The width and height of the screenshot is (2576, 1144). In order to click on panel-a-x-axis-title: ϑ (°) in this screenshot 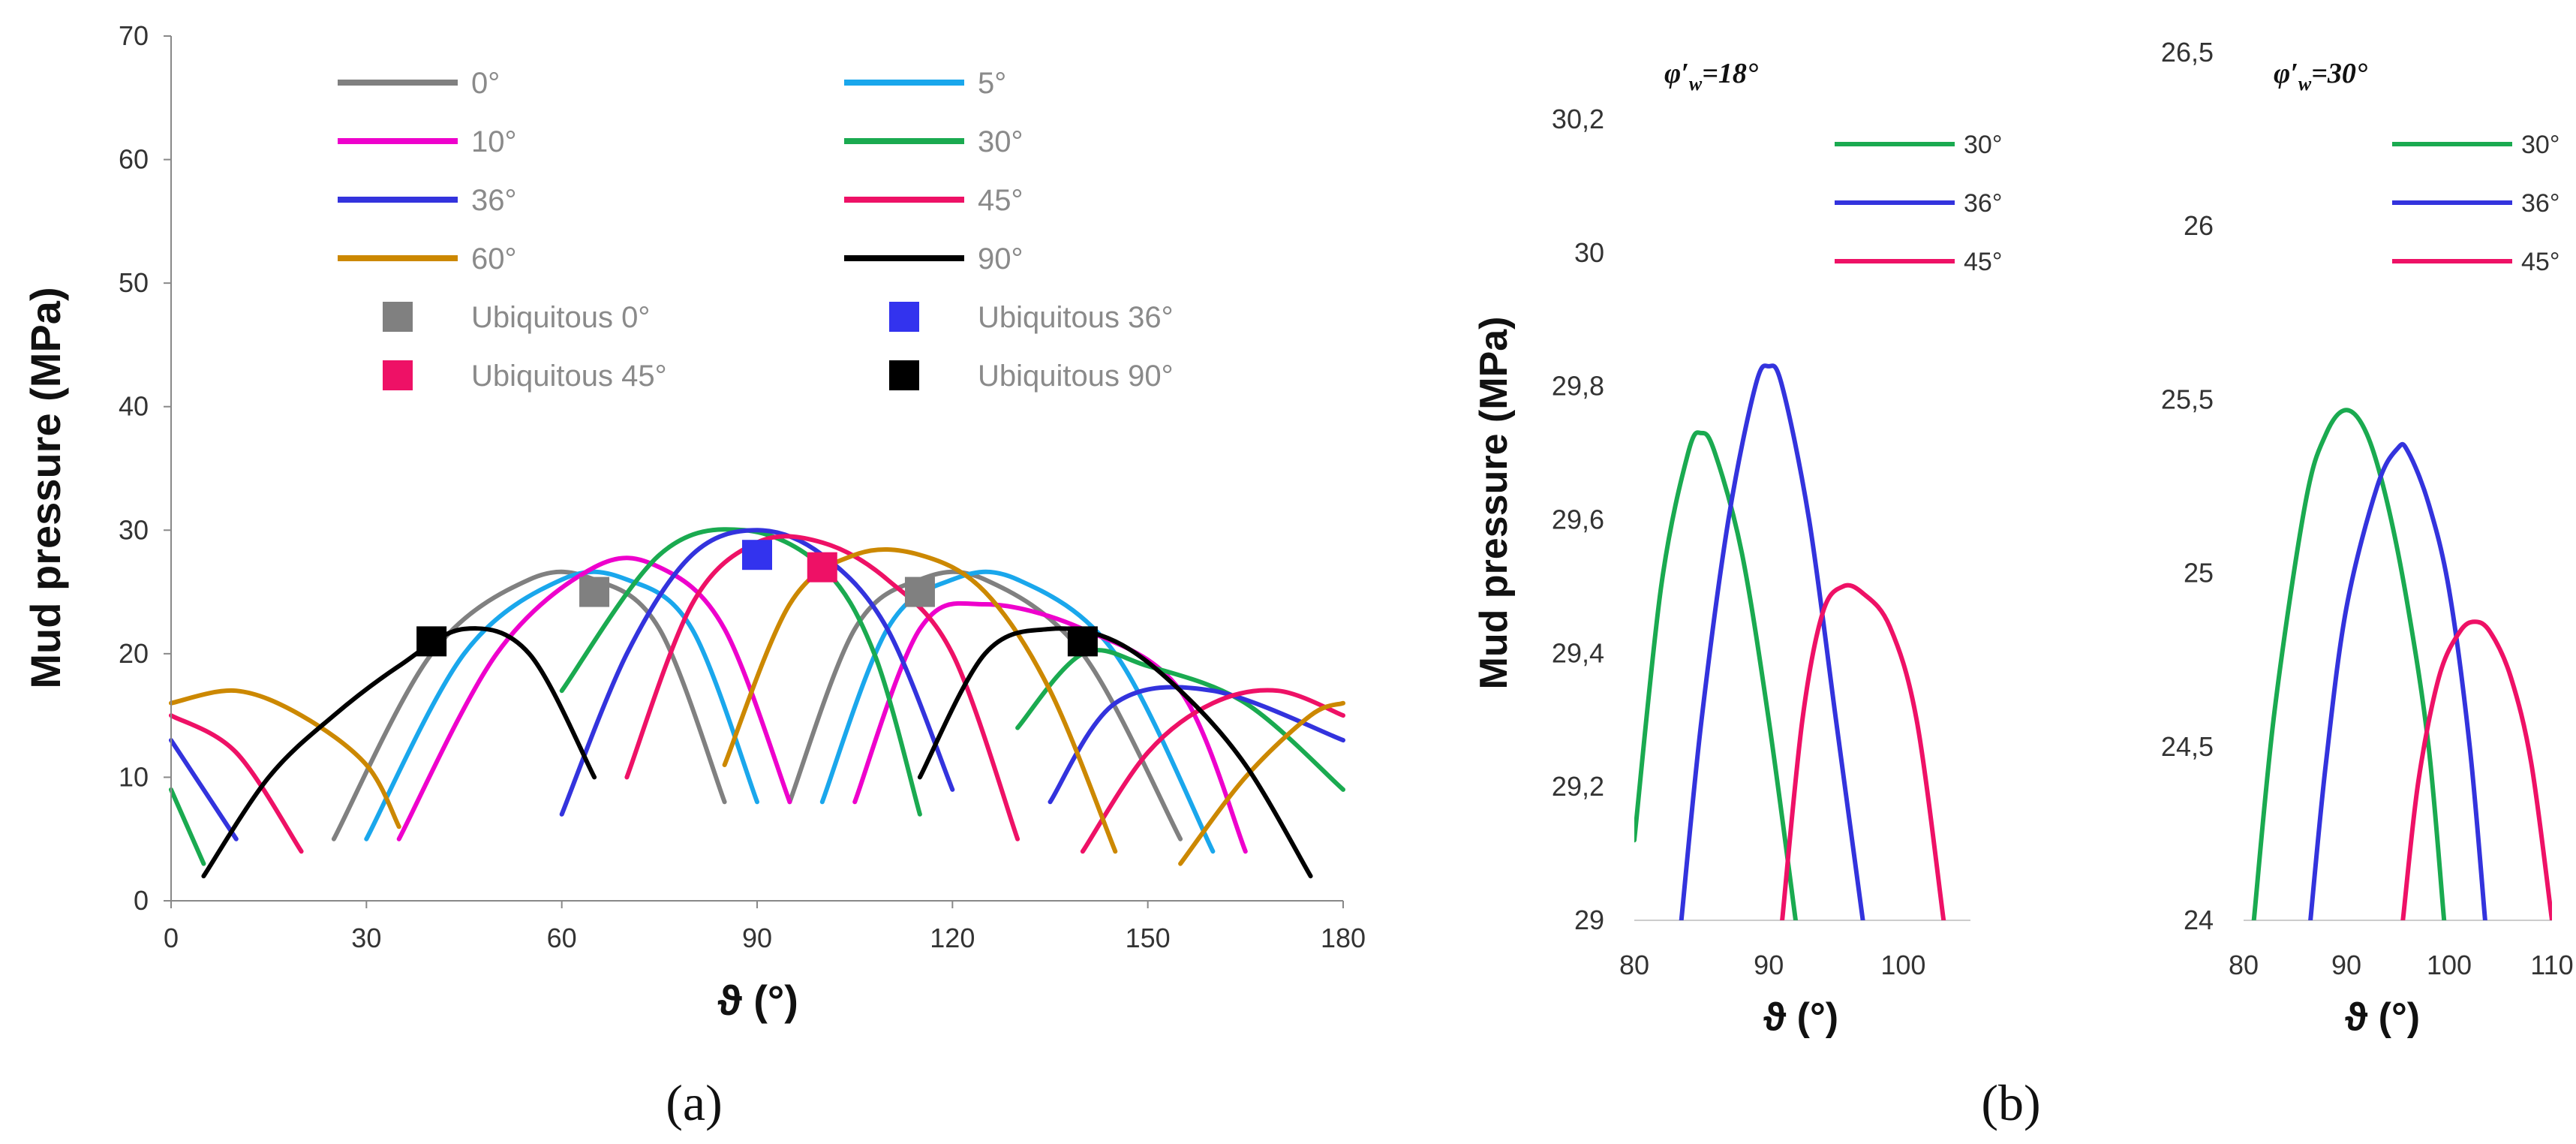, I will do `click(757, 1000)`.